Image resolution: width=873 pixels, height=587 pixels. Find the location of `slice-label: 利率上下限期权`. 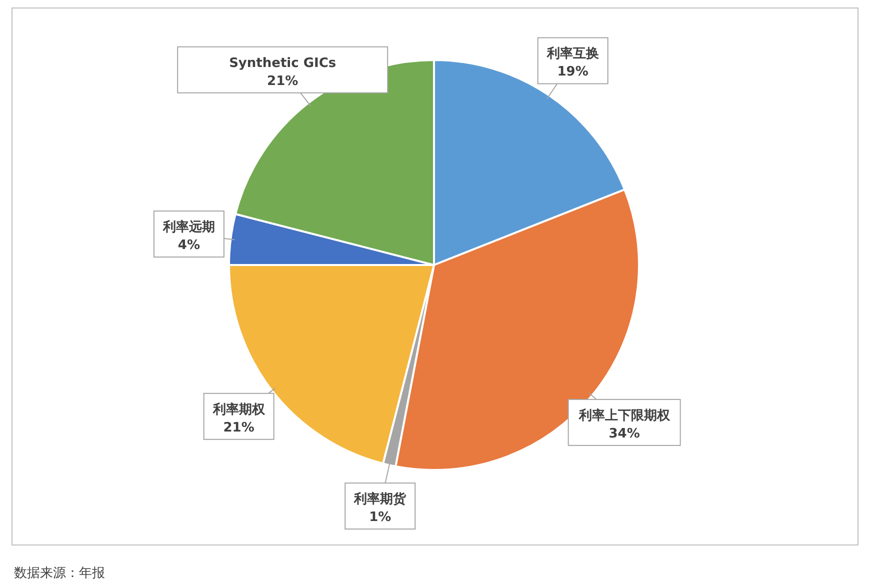

slice-label: 利率上下限期权 is located at coordinates (624, 415).